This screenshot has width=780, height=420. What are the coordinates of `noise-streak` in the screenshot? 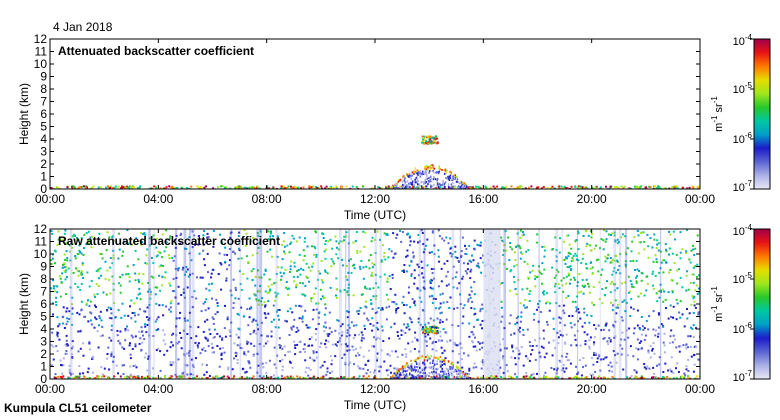 It's located at (460, 304).